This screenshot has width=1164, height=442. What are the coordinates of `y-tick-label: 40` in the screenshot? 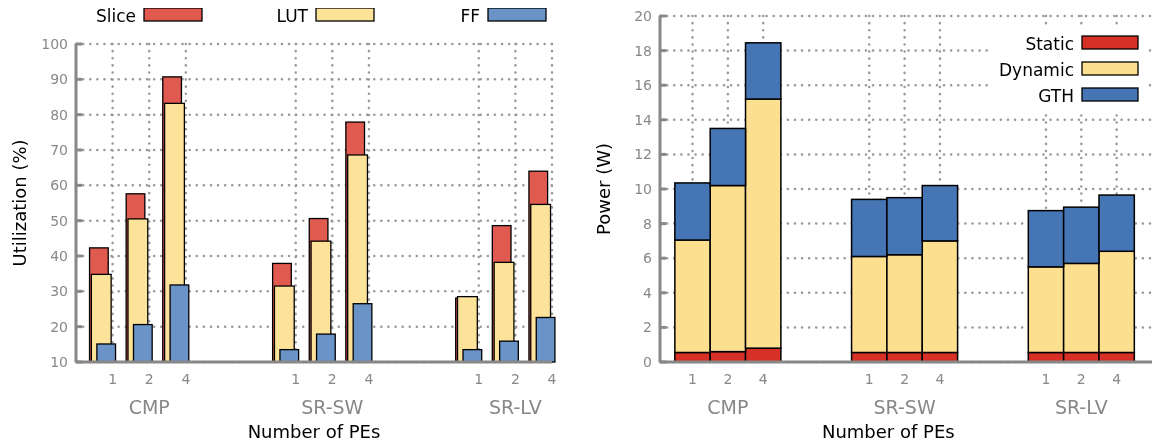 It's located at (59, 255).